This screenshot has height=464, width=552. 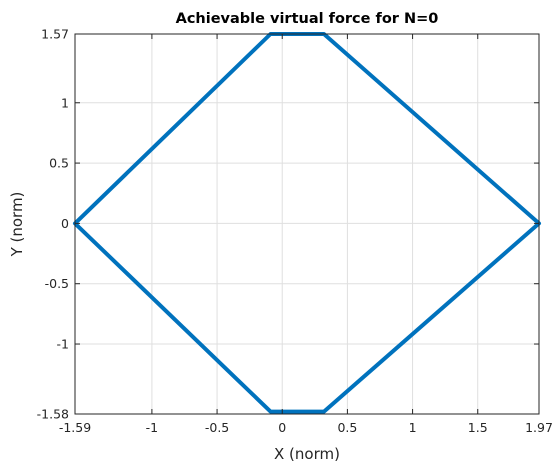 What do you see at coordinates (65, 223) in the screenshot?
I see `y-tick-label: 0` at bounding box center [65, 223].